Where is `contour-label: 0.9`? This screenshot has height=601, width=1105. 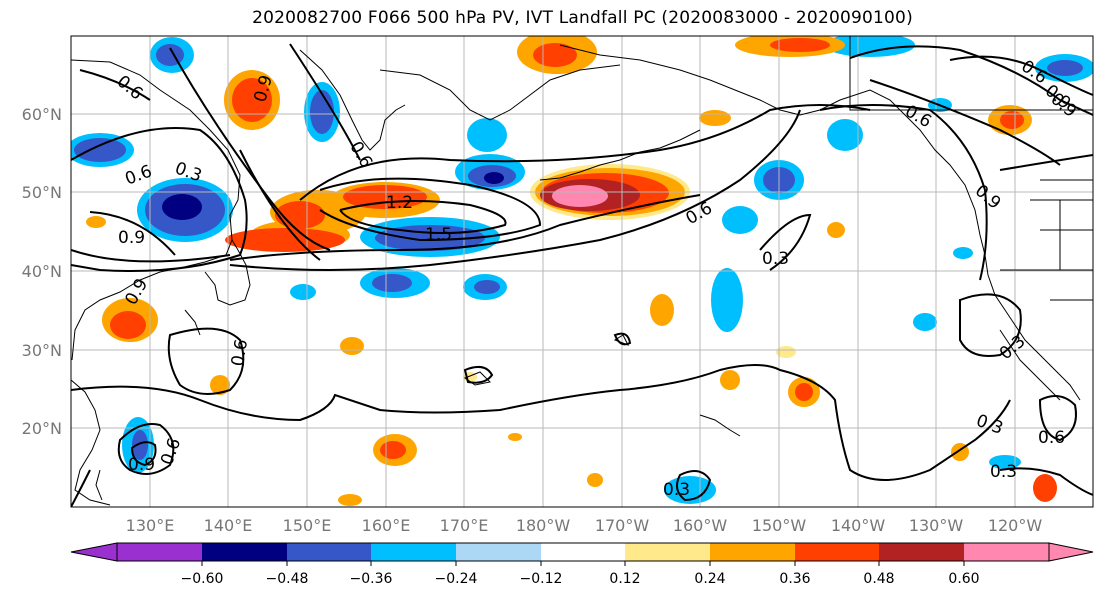 contour-label: 0.9 is located at coordinates (131, 238).